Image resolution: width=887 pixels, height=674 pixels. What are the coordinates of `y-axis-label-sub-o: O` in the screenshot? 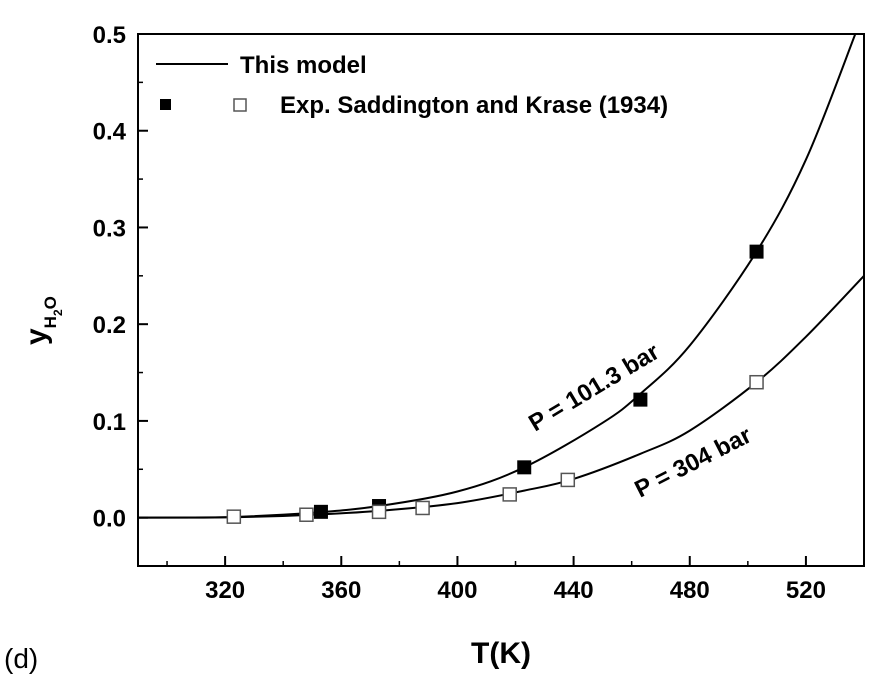 It's located at (50, 302).